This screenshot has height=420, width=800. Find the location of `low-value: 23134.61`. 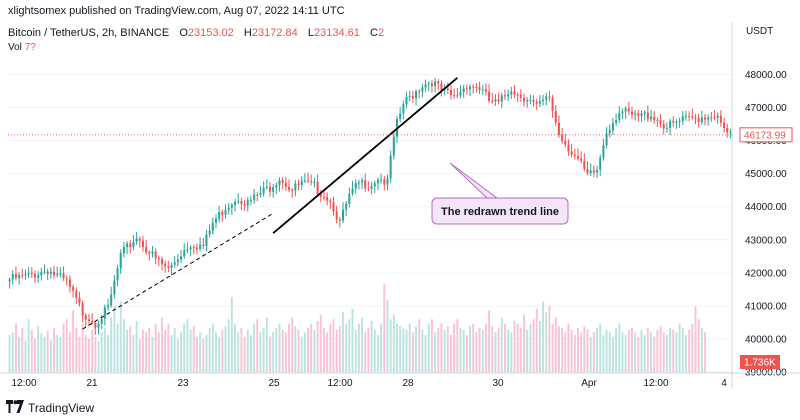

low-value: 23134.61 is located at coordinates (337, 33).